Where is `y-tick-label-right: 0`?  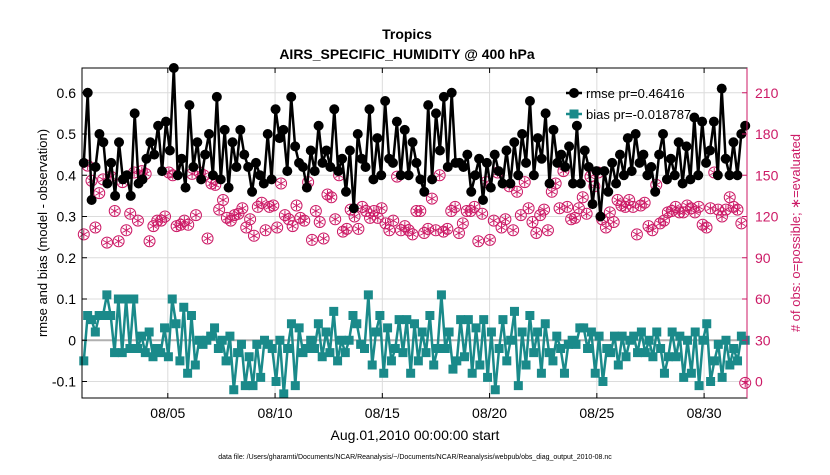
y-tick-label-right: 0 is located at coordinates (759, 382).